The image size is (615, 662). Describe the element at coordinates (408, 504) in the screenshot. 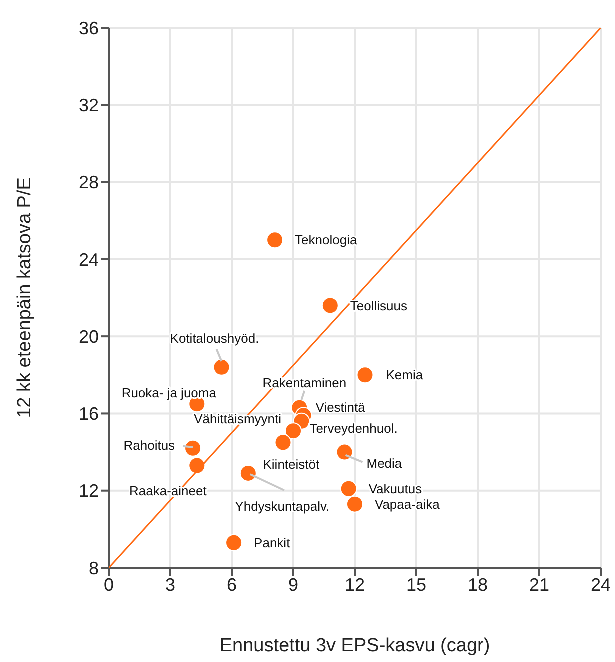

I see `annotation: Vapaa-aika` at that location.